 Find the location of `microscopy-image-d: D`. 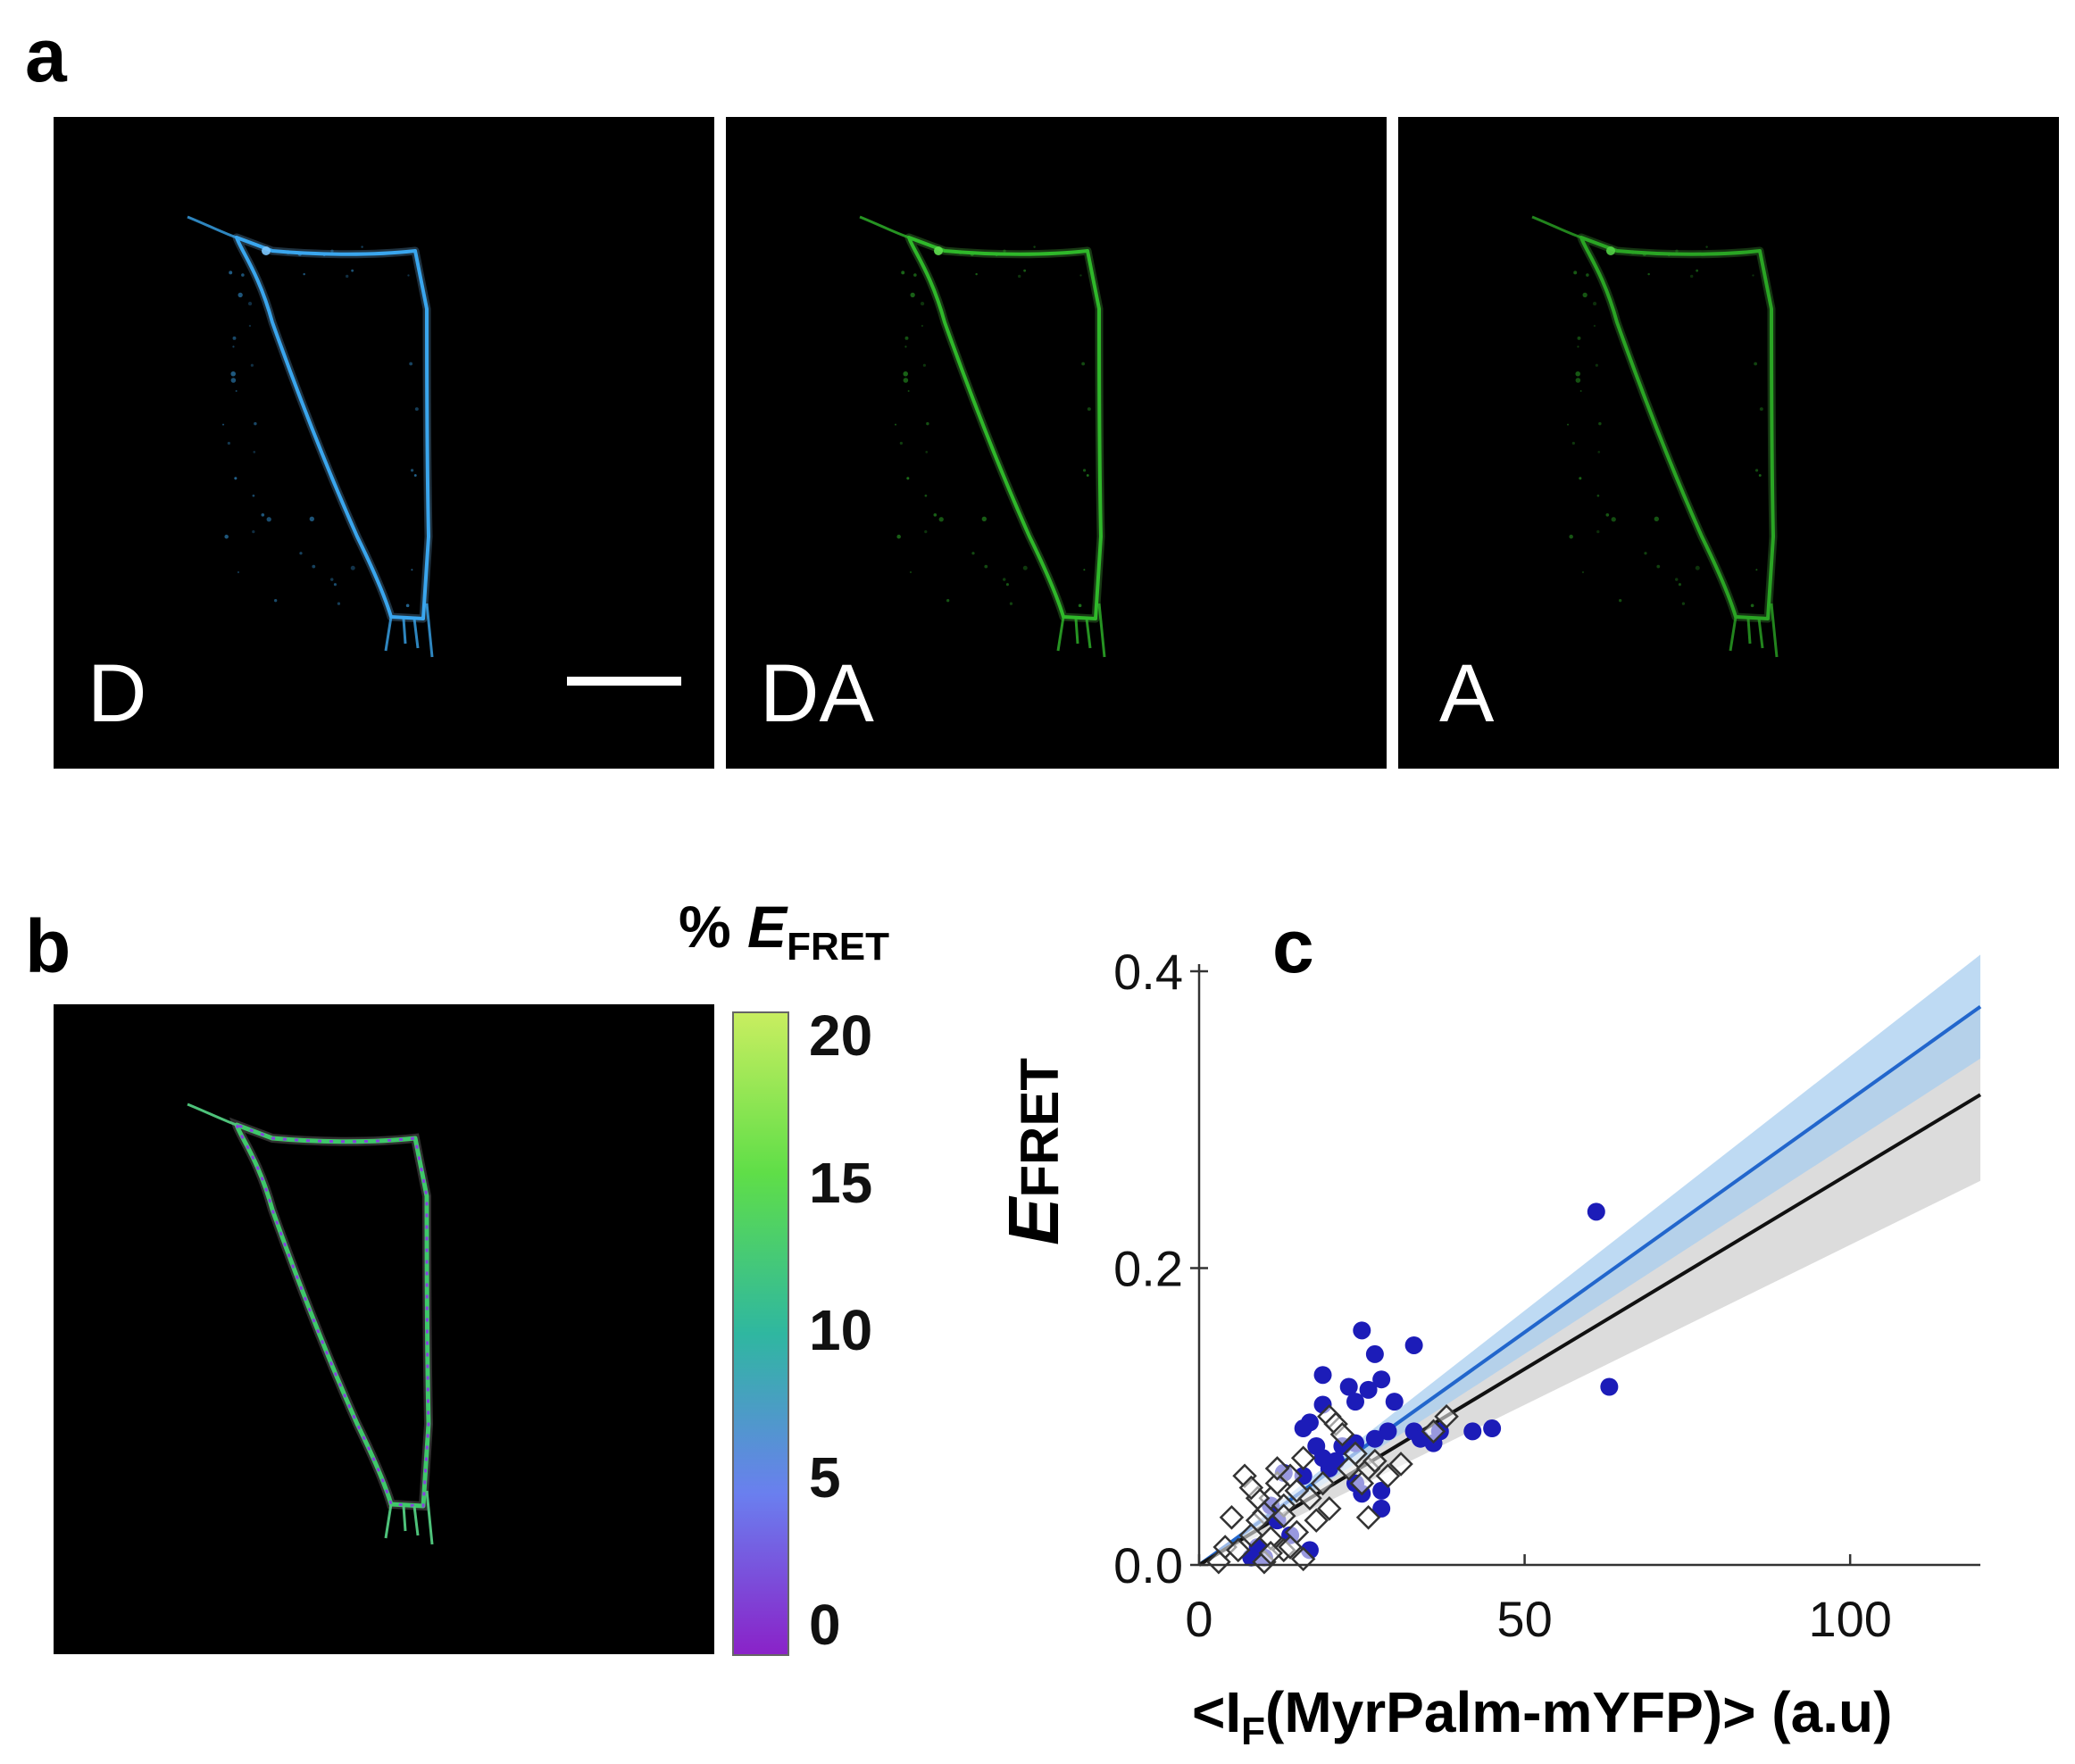

microscopy-image-d: D is located at coordinates (384, 443).